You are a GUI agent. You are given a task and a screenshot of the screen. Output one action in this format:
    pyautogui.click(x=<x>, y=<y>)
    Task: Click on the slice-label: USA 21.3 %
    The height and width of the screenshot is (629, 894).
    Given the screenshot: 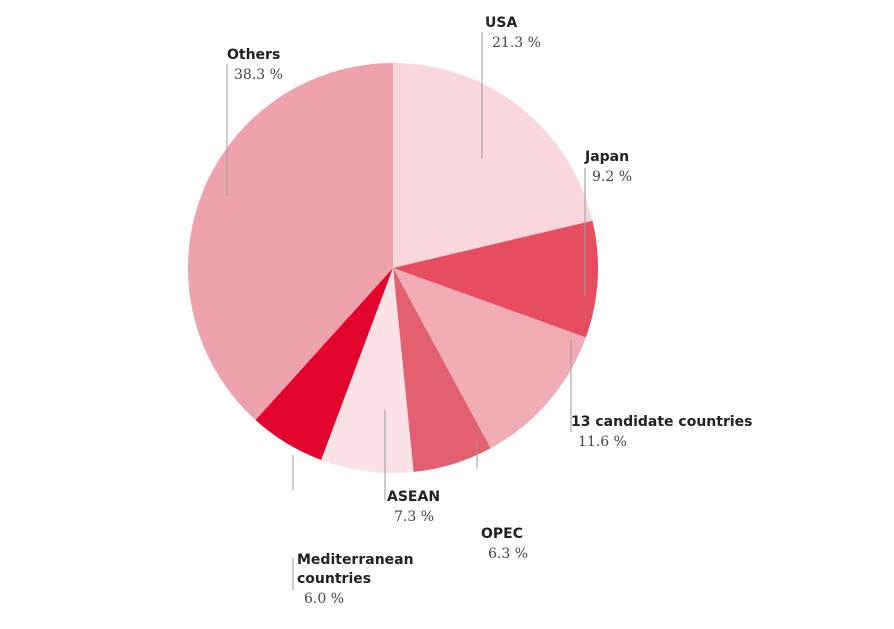 What is the action you would take?
    pyautogui.click(x=545, y=33)
    